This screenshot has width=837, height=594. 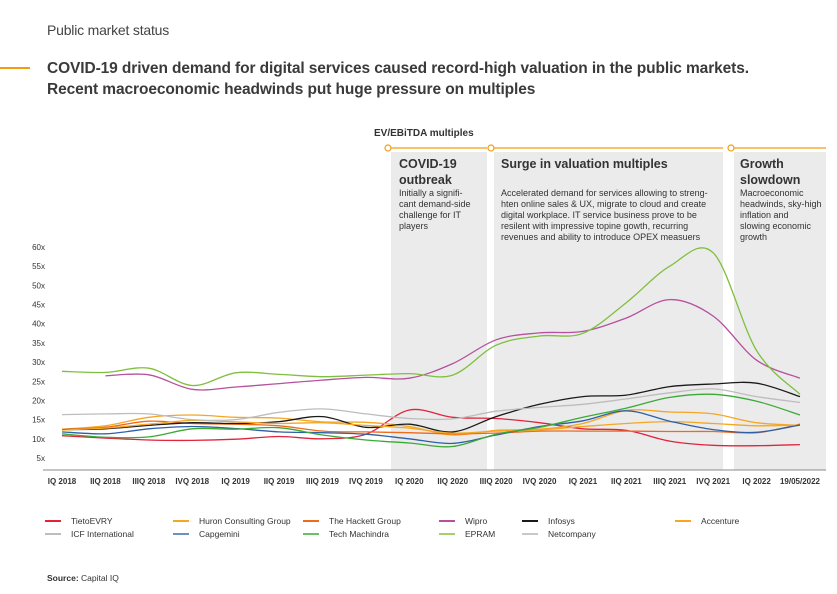 What do you see at coordinates (776, 226) in the screenshot?
I see `phase-desc-line: slowing economic` at bounding box center [776, 226].